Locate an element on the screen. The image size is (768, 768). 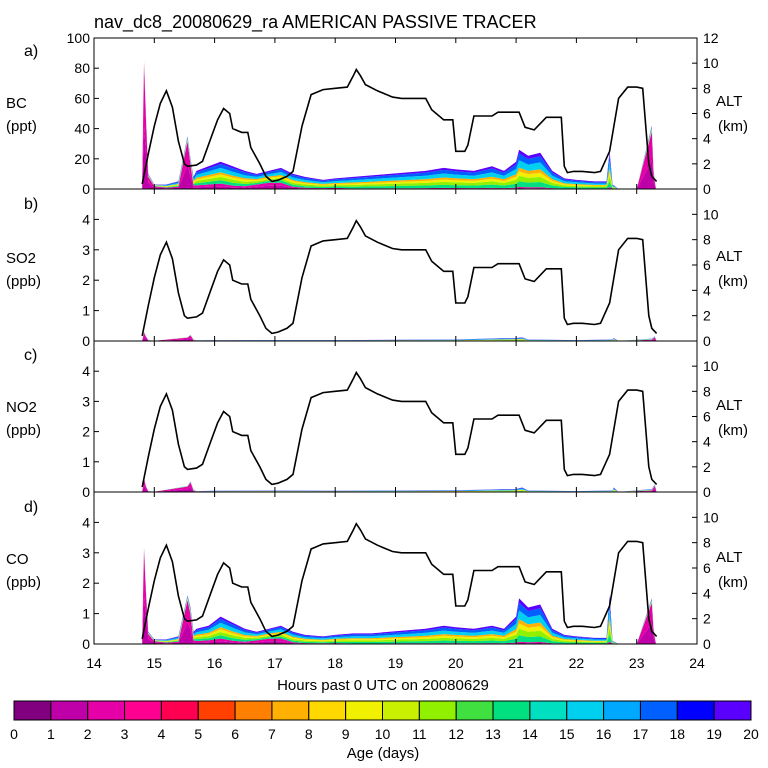
unit-label: (ppt) is located at coordinates (21, 126).